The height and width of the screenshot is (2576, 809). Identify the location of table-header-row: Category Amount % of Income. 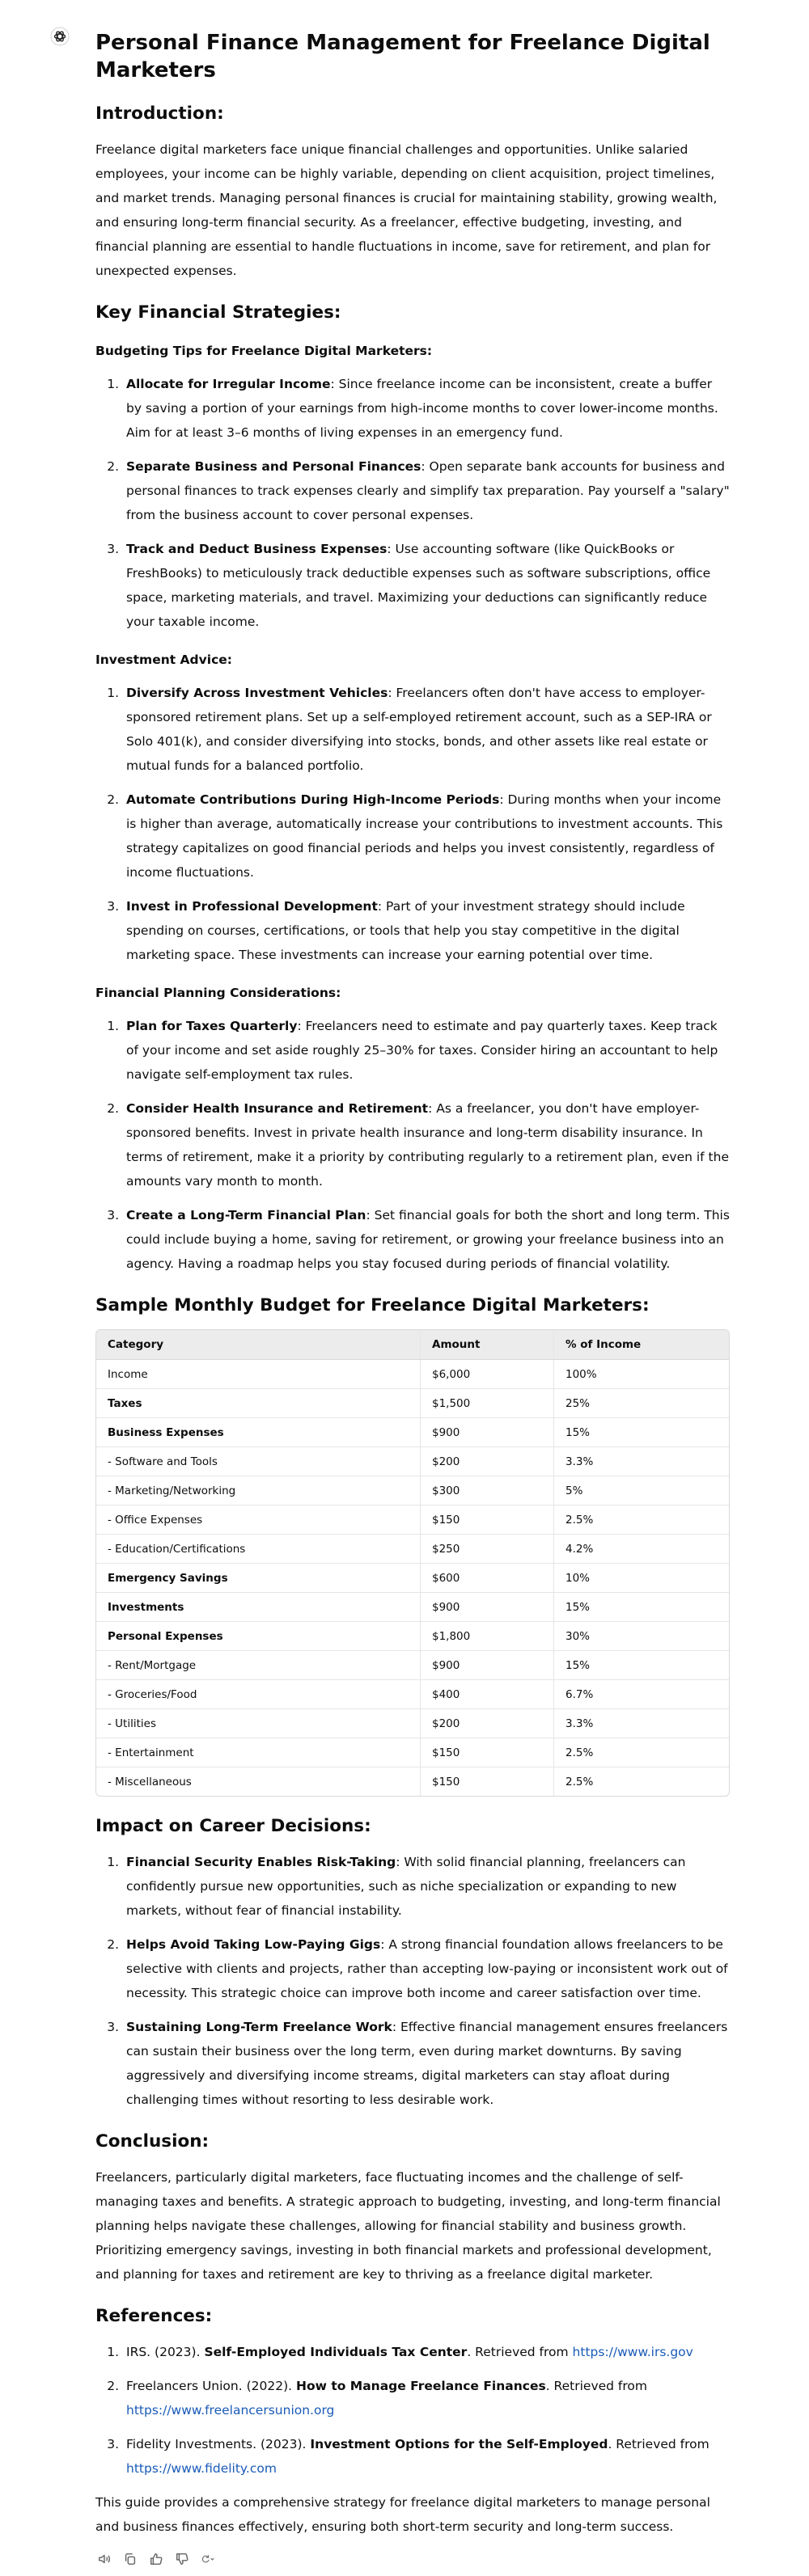
(412, 1345).